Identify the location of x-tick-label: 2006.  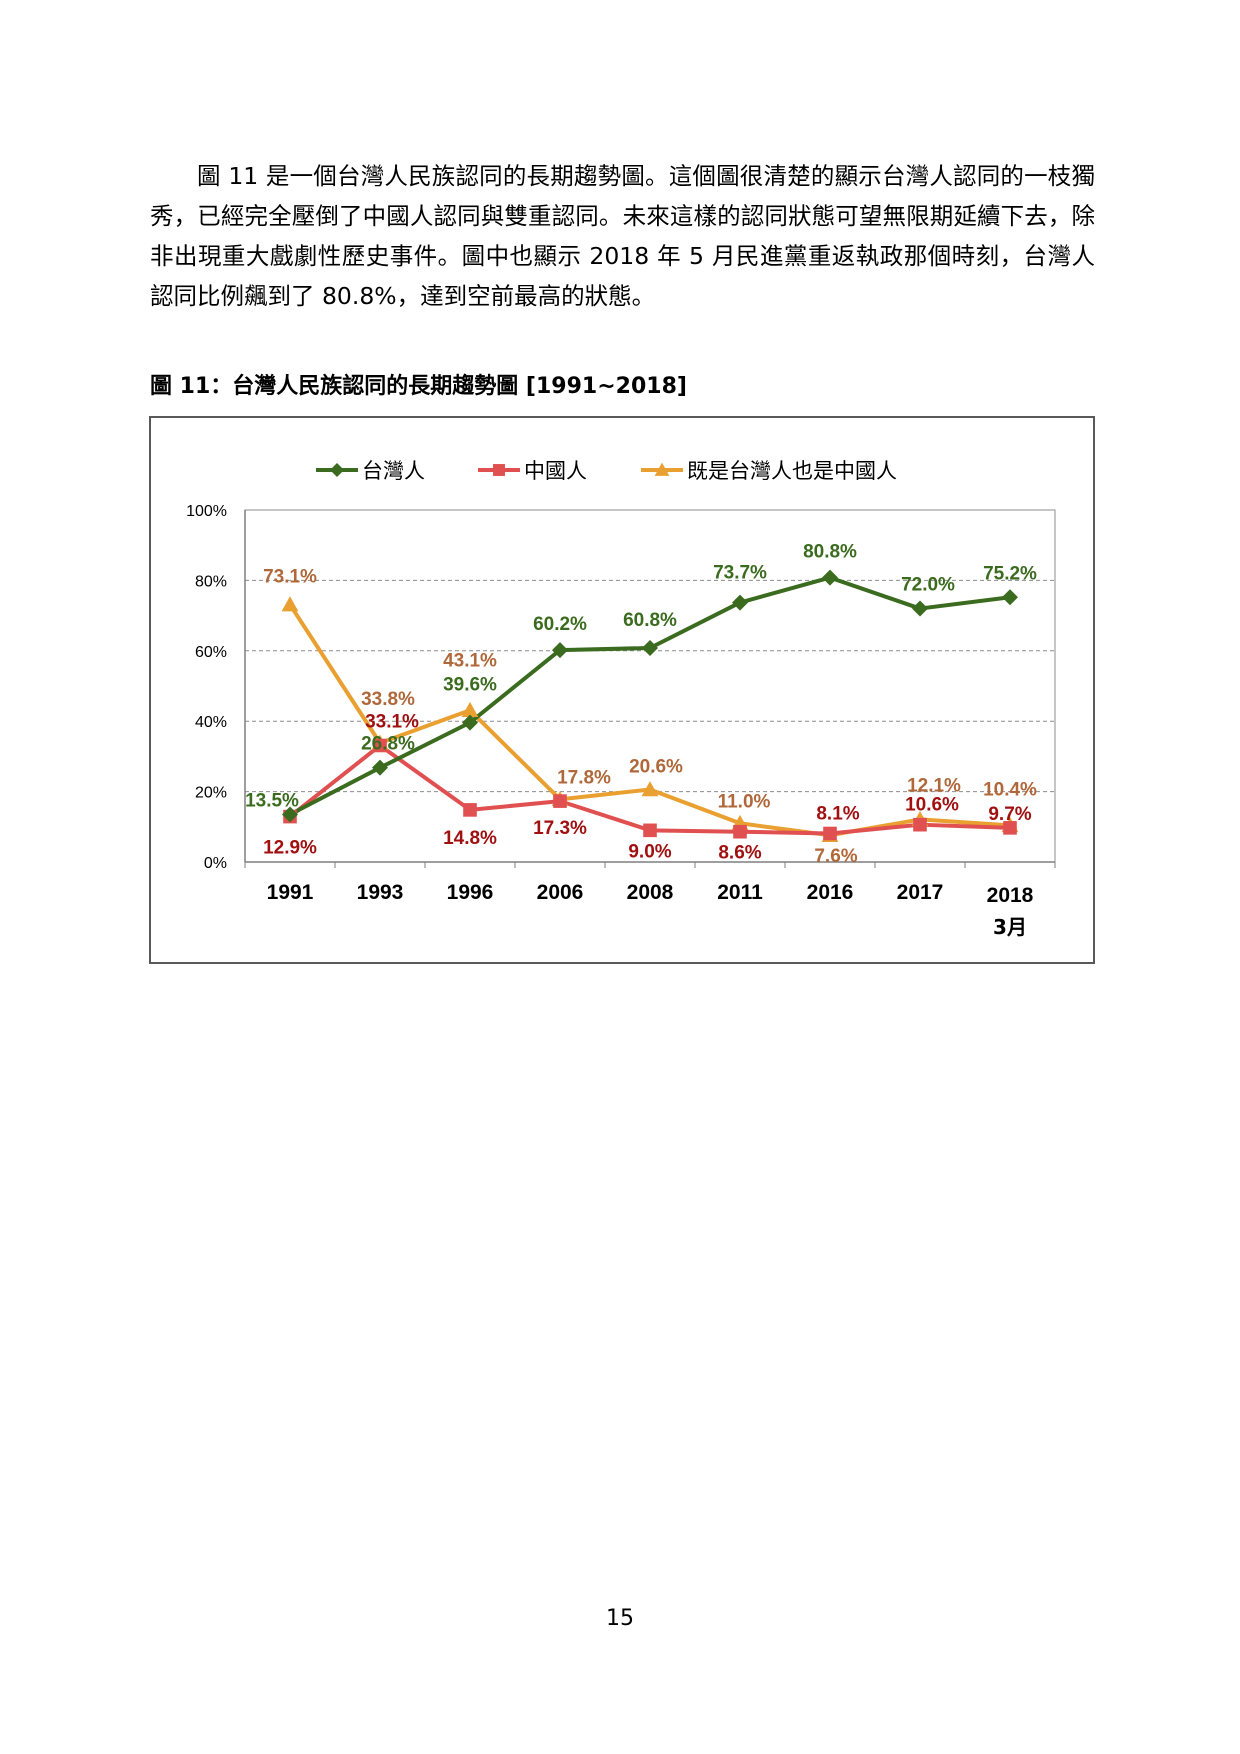
(560, 892).